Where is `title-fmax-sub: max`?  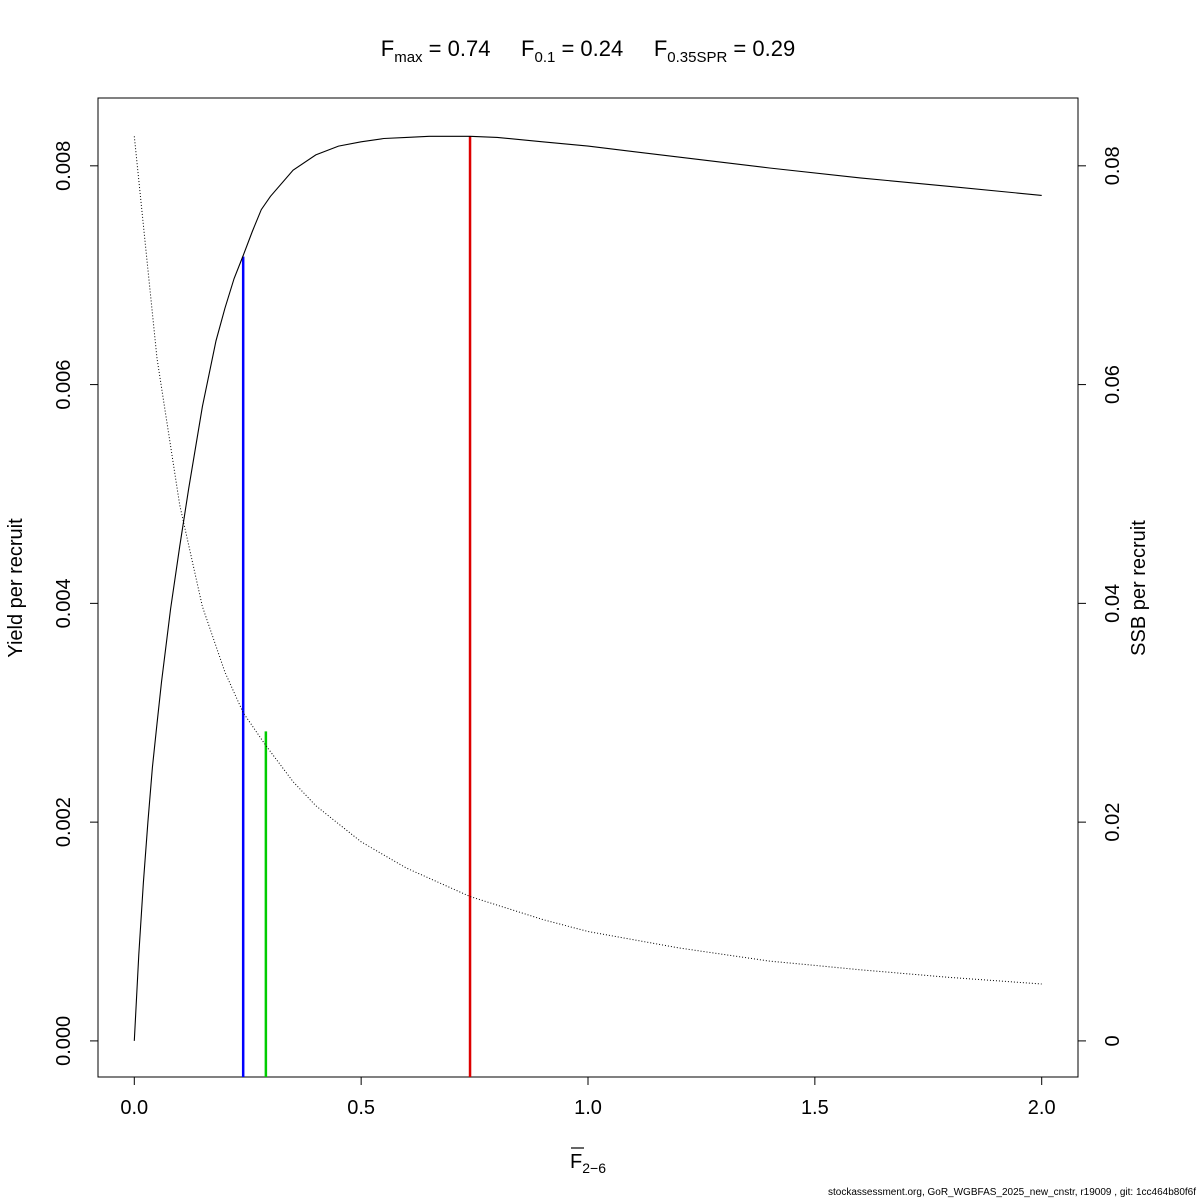
title-fmax-sub: max is located at coordinates (408, 57).